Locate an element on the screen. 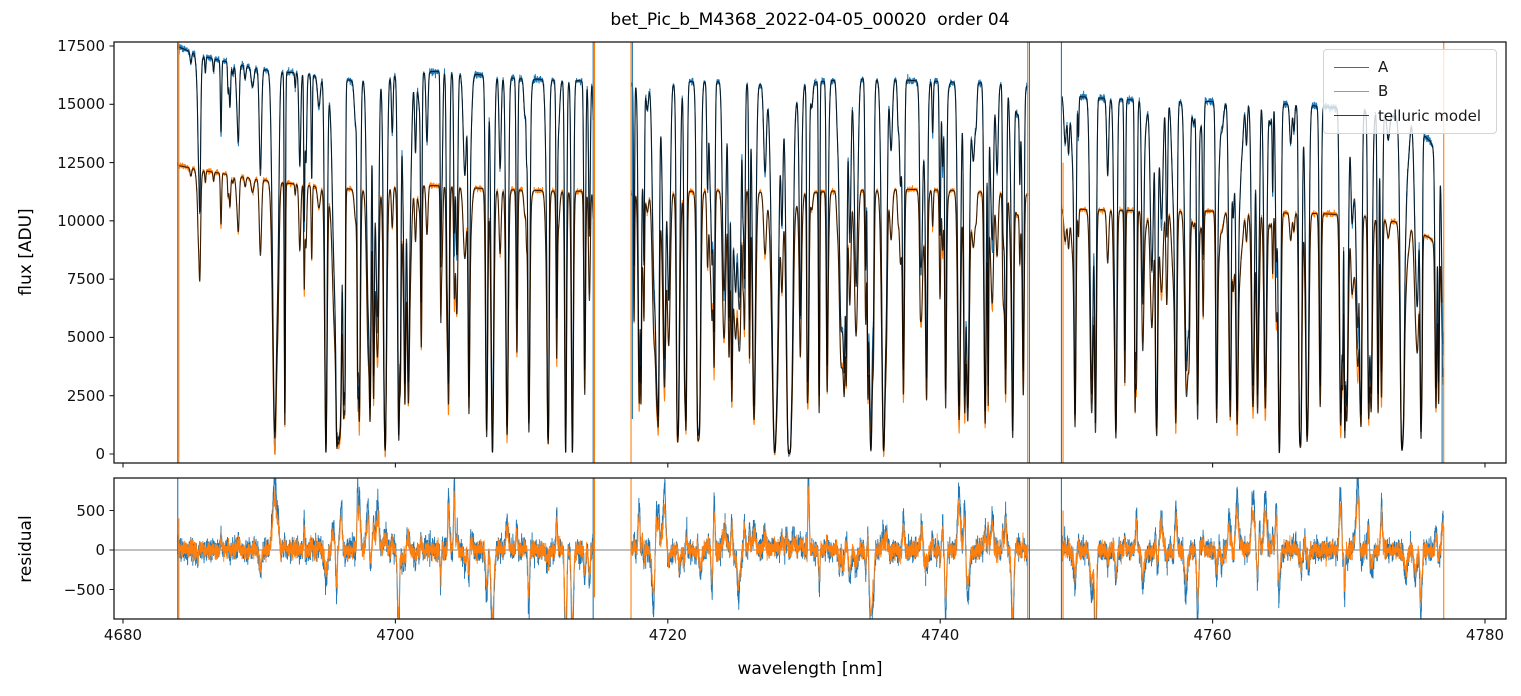 The image size is (1521, 696). x-tick-label: 4680 is located at coordinates (123, 635).